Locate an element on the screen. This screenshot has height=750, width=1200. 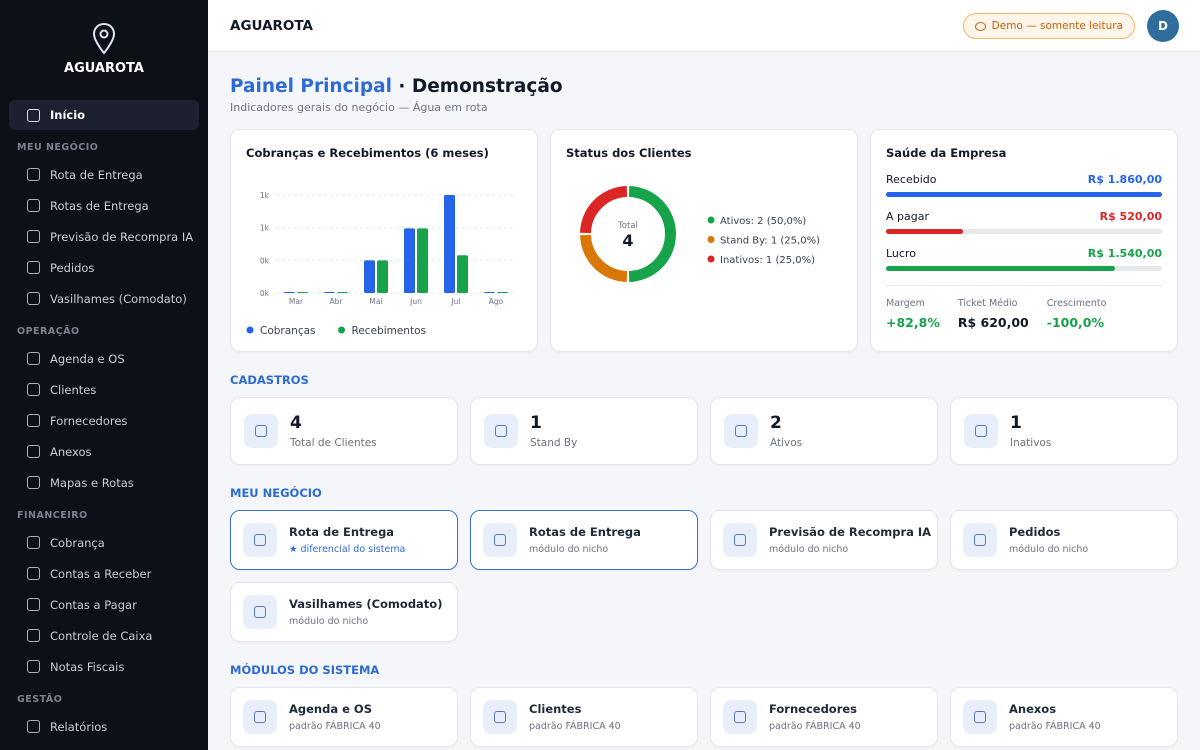
nav-item: Notas Fiscais is located at coordinates (104, 666).